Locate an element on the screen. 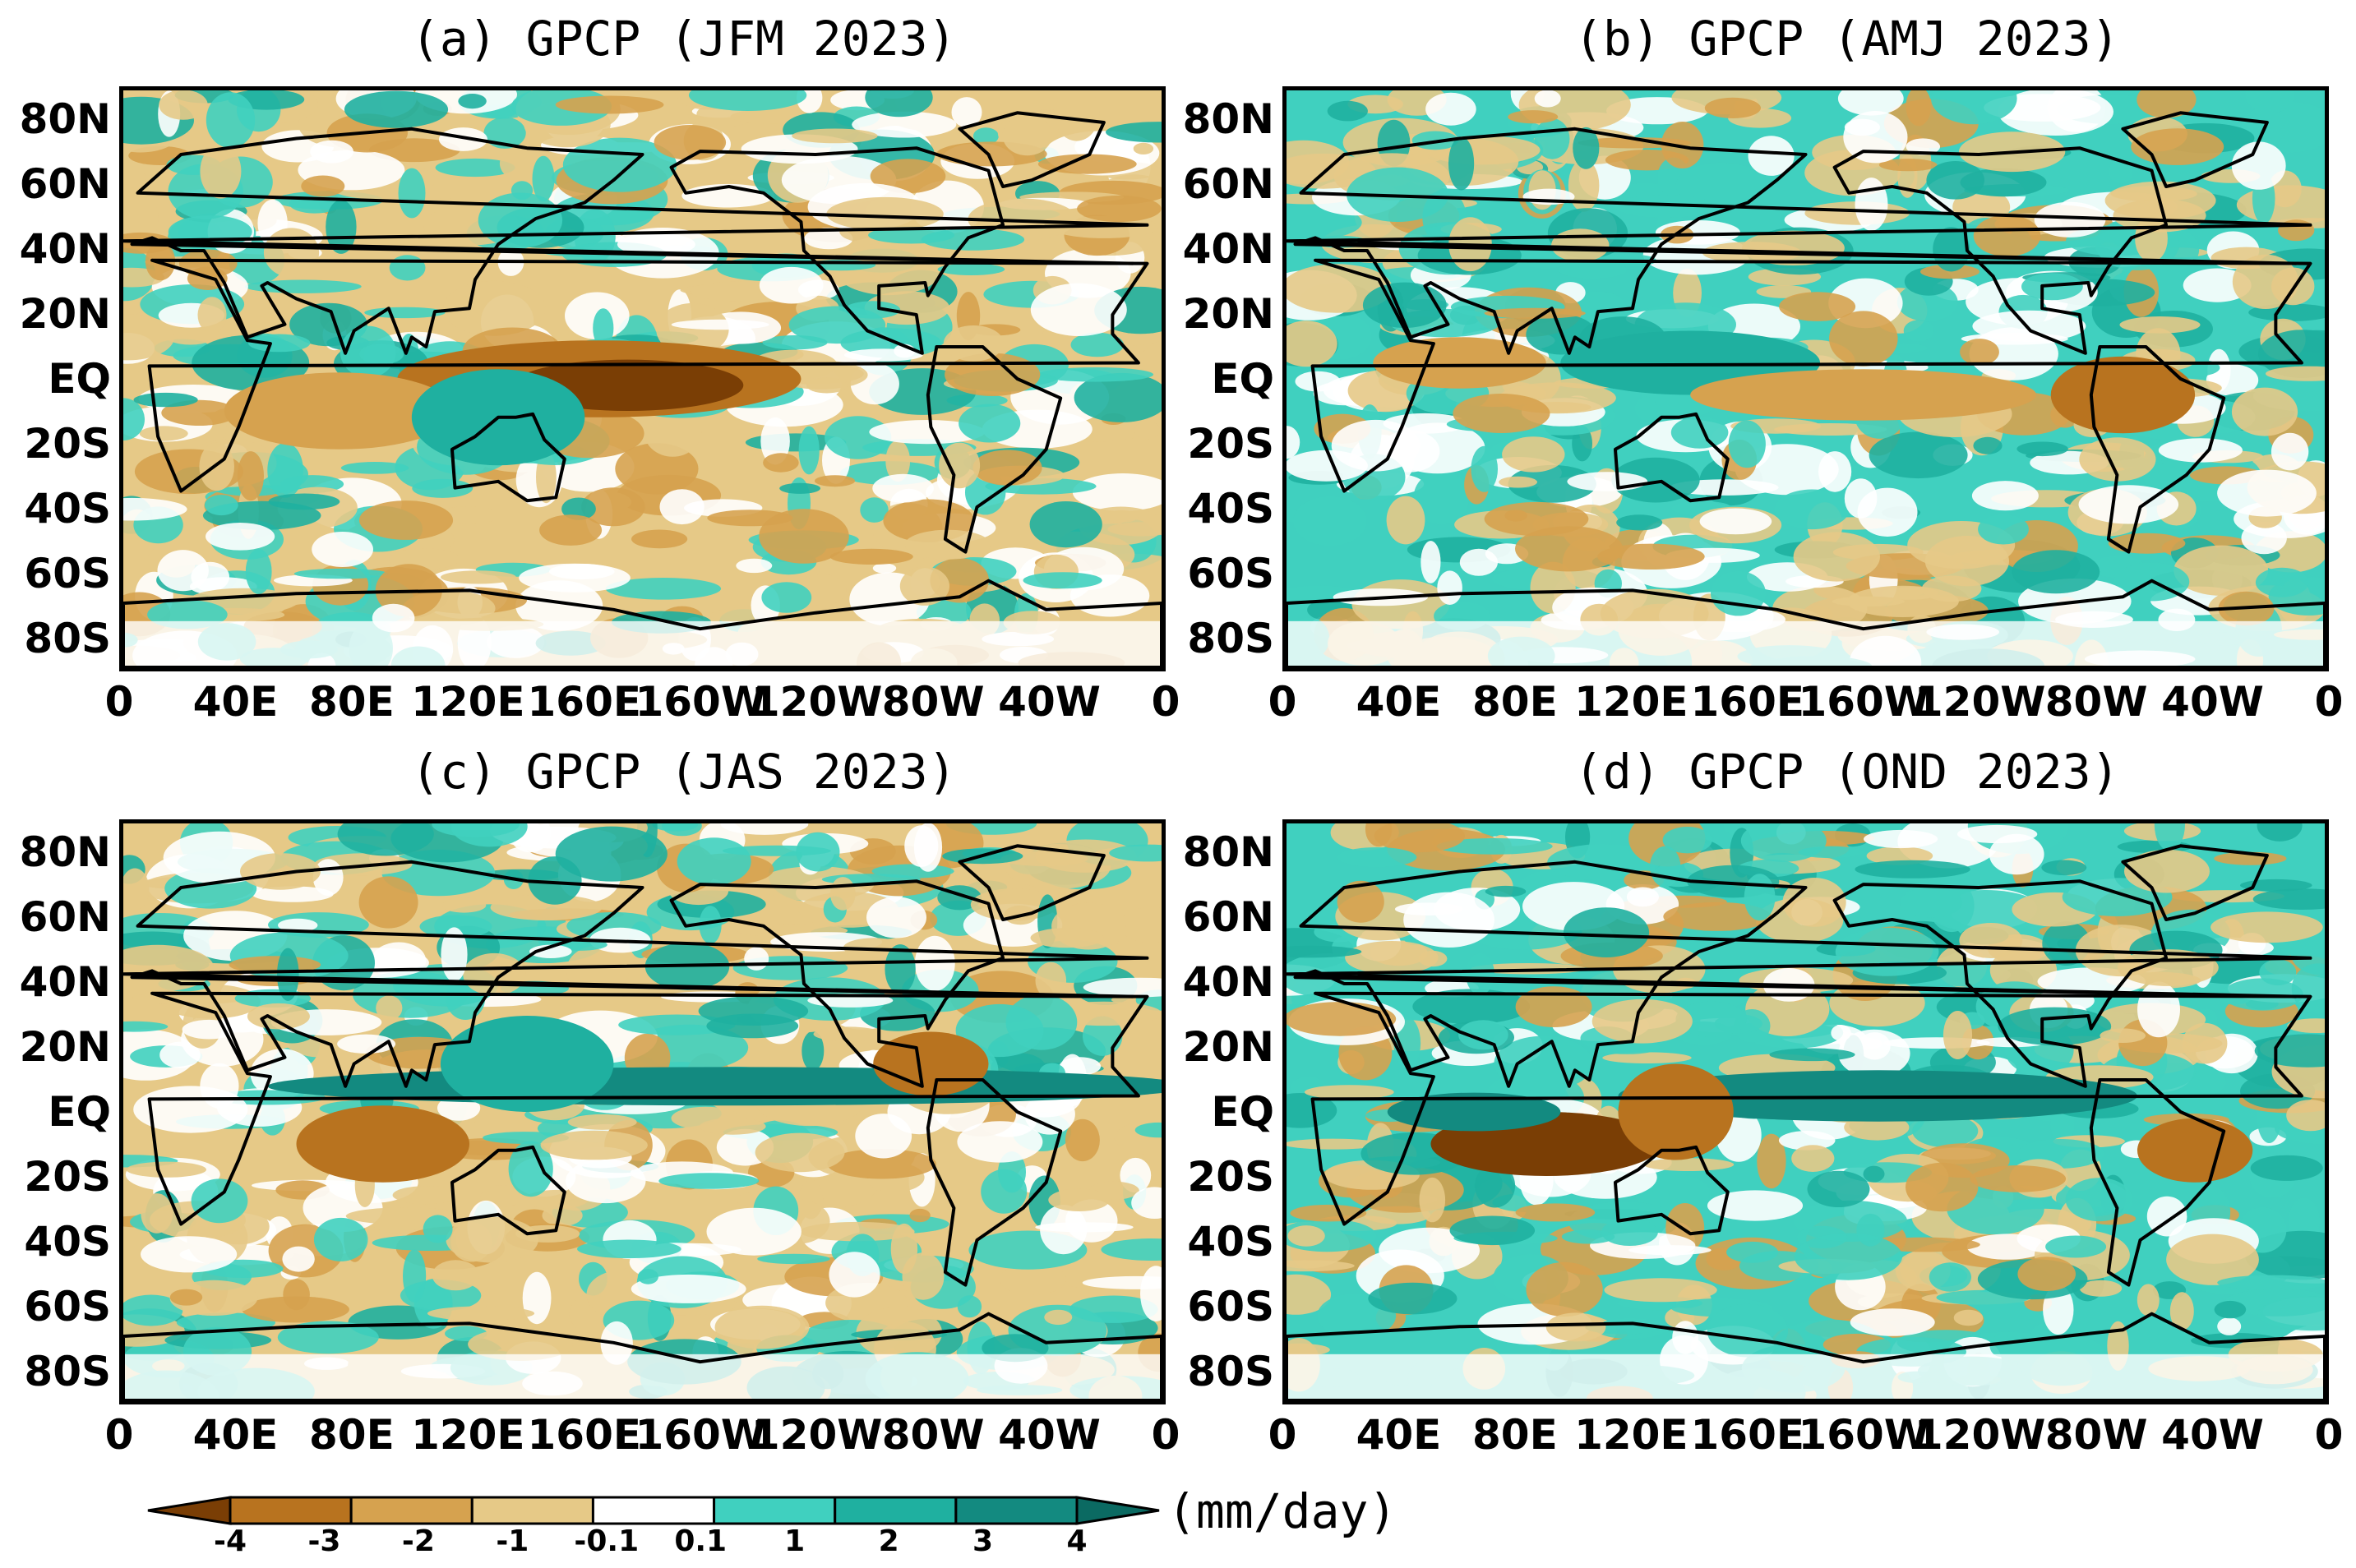 Image resolution: width=2356 pixels, height=1568 pixels. colorbar-tick-label: 4 is located at coordinates (1077, 1541).